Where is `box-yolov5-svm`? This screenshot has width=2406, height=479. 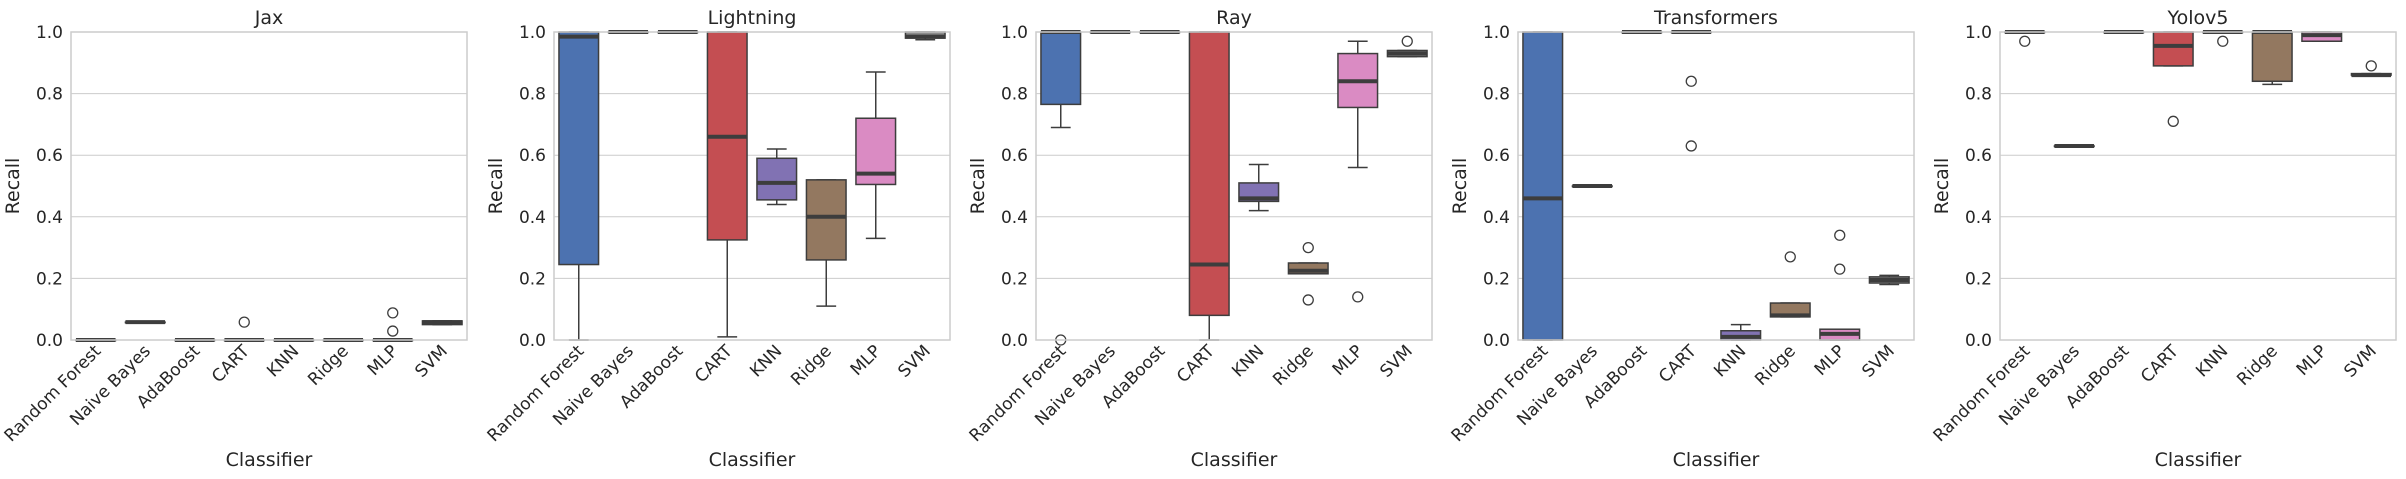 box-yolov5-svm is located at coordinates (2371, 69).